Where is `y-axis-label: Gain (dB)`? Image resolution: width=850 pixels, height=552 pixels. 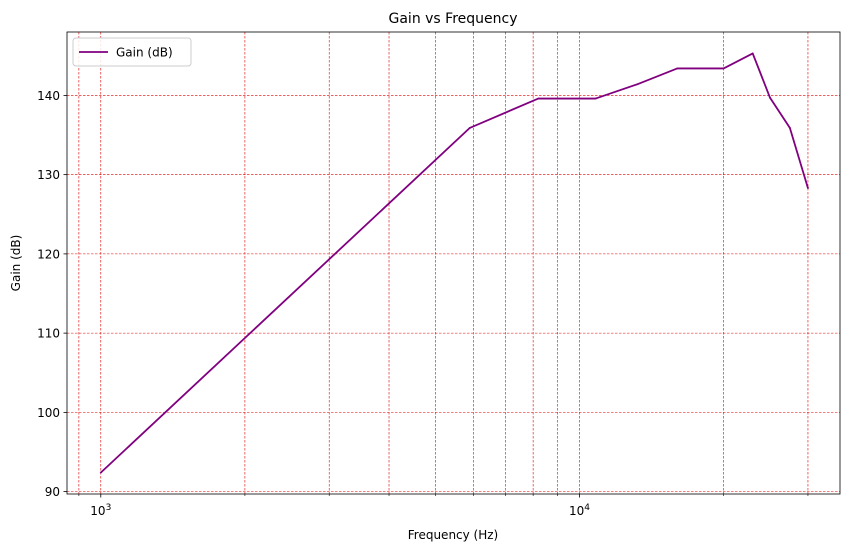 y-axis-label: Gain (dB) is located at coordinates (16, 263).